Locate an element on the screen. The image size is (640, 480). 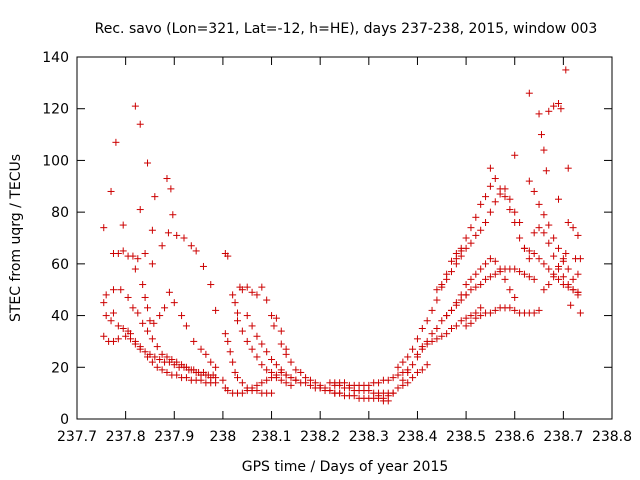
x-tick-label: 237.8 is located at coordinates (126, 437).